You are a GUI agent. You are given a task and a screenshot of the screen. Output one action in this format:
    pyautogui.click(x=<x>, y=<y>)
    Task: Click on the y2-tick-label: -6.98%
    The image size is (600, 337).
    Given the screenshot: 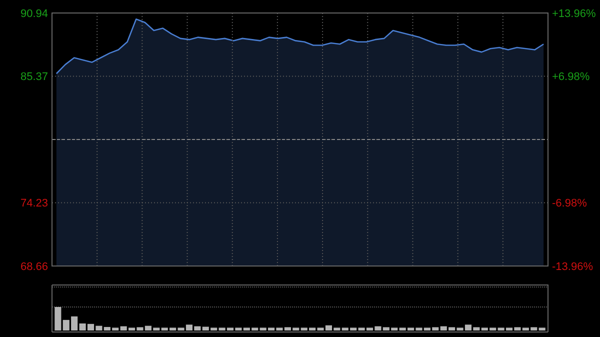 What is the action you would take?
    pyautogui.click(x=570, y=204)
    